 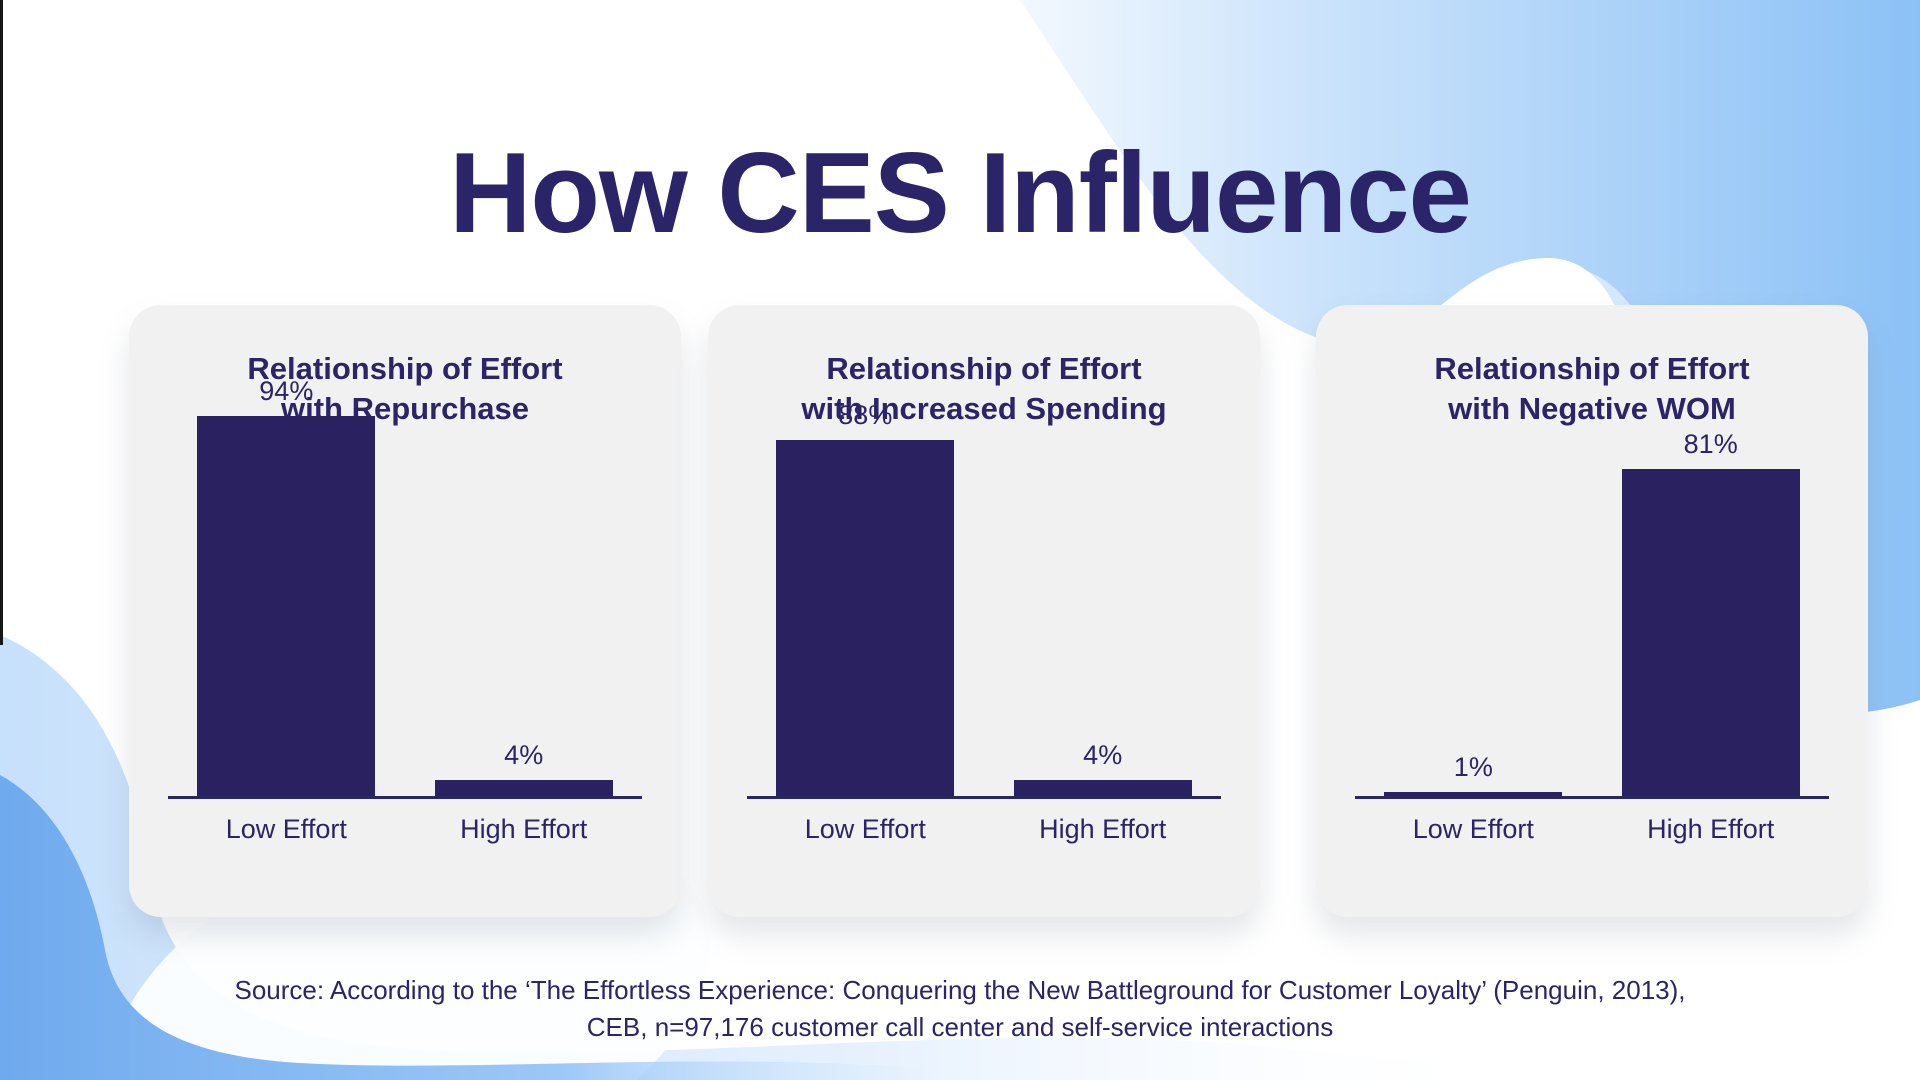 I want to click on chart-title-line2: with Increased Spending, so click(x=984, y=408).